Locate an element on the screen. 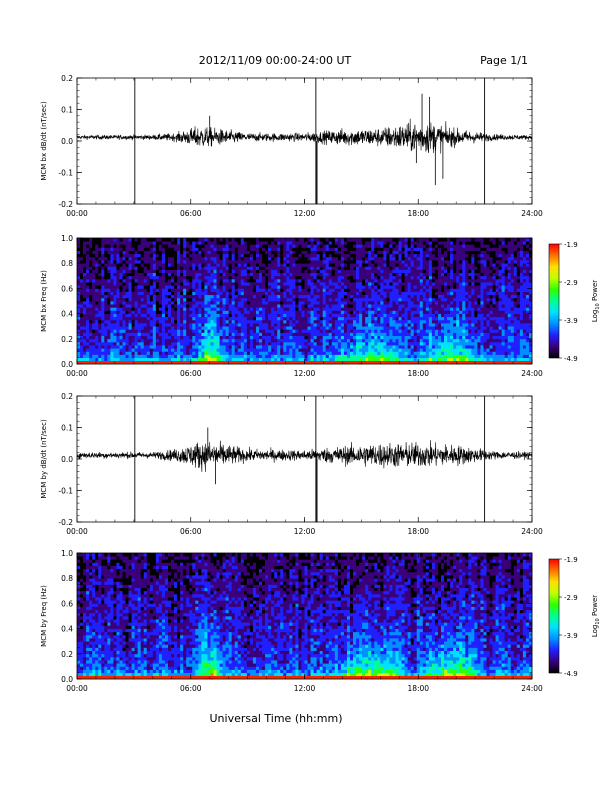 The height and width of the screenshot is (792, 612). page-indicator: Page 1/1 is located at coordinates (504, 60).